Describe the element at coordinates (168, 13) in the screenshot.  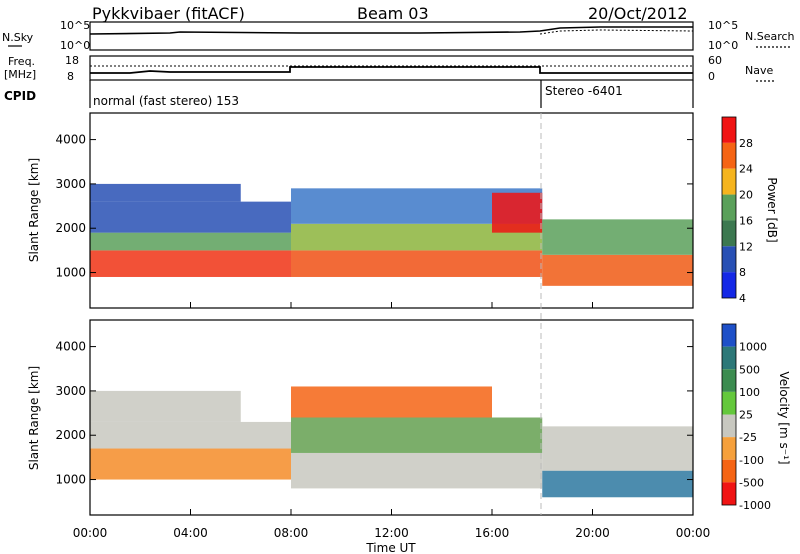
I see `station-title: Pykkvibaer (fitACF)` at that location.